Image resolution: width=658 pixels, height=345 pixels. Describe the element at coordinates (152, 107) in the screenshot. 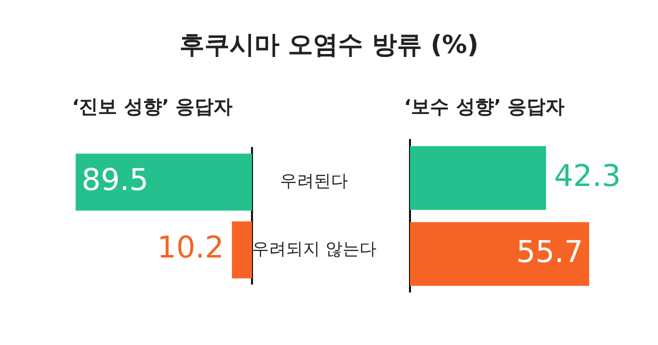

I see `chart-subtitle: ‘진보 성향’ 응답자` at that location.